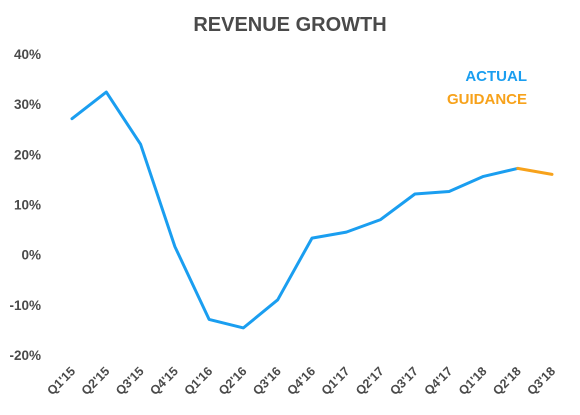 This screenshot has width=580, height=415. What do you see at coordinates (199, 381) in the screenshot?
I see `x-tick-label: Q1'16` at bounding box center [199, 381].